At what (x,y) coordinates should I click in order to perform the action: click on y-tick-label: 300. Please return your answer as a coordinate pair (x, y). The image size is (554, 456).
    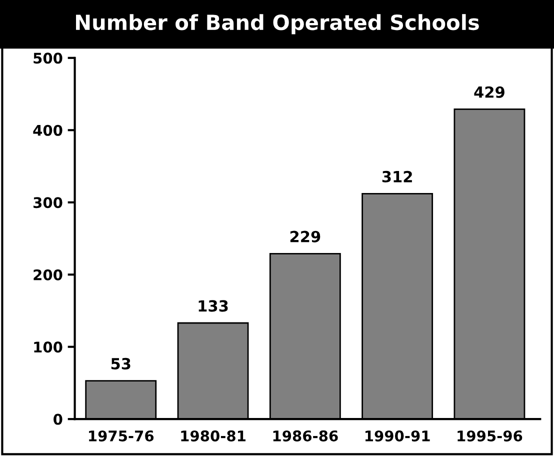
    Looking at the image, I should click on (48, 202).